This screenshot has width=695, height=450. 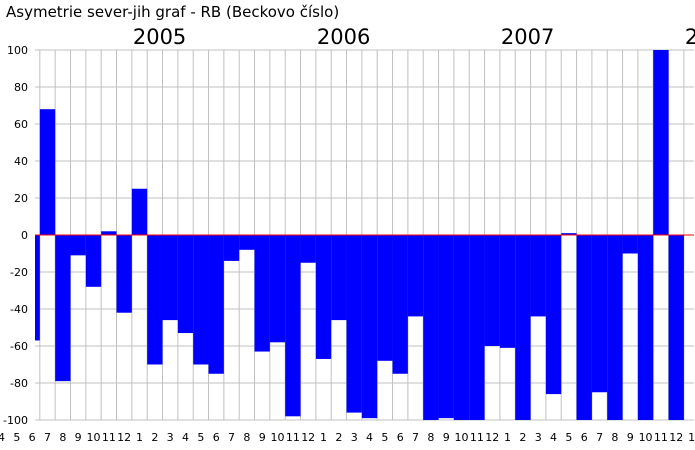 What do you see at coordinates (343, 37) in the screenshot?
I see `year-label: 2006` at bounding box center [343, 37].